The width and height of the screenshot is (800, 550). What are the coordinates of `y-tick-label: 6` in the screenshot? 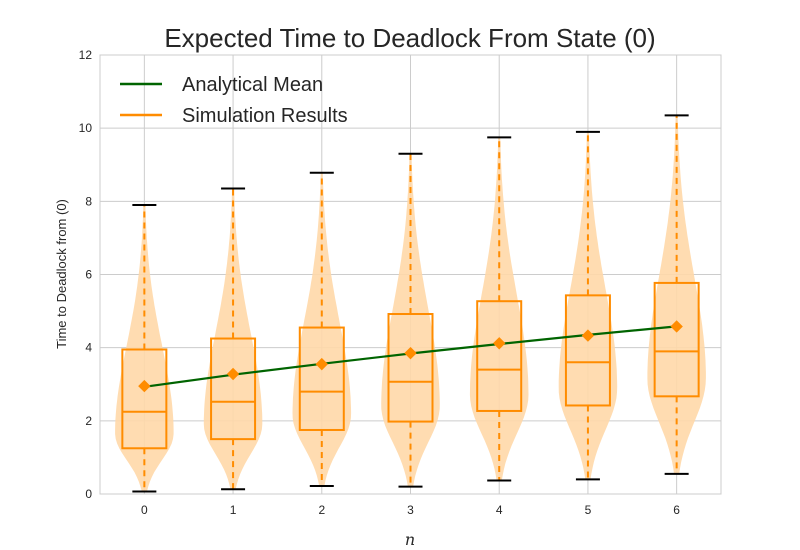 It's located at (88, 275).